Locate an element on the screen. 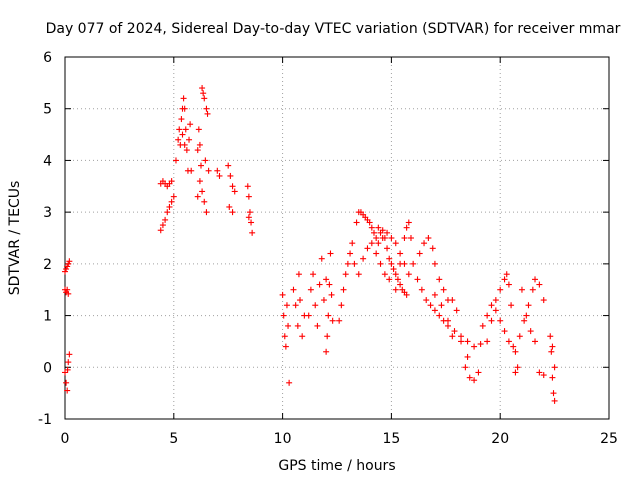 This screenshot has height=480, width=640. x-axis-label: GPS time / hours is located at coordinates (336, 466).